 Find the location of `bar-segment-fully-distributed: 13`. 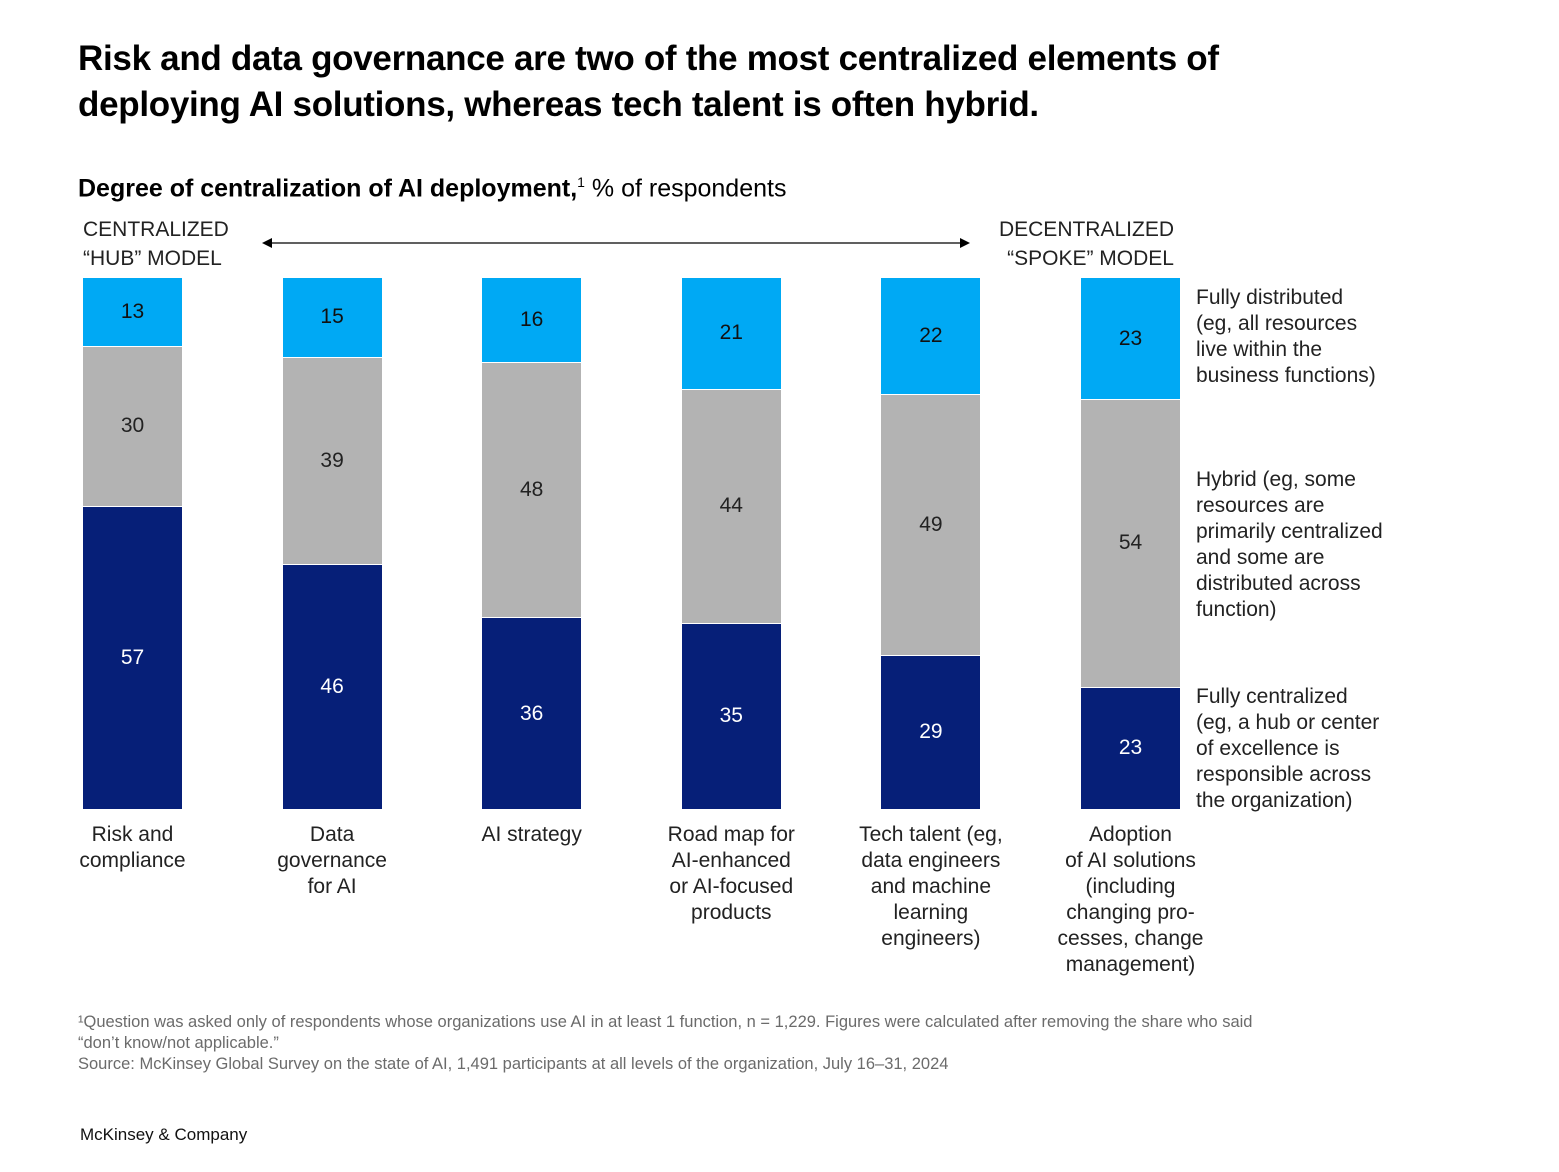

bar-segment-fully-distributed: 13 is located at coordinates (132, 312).